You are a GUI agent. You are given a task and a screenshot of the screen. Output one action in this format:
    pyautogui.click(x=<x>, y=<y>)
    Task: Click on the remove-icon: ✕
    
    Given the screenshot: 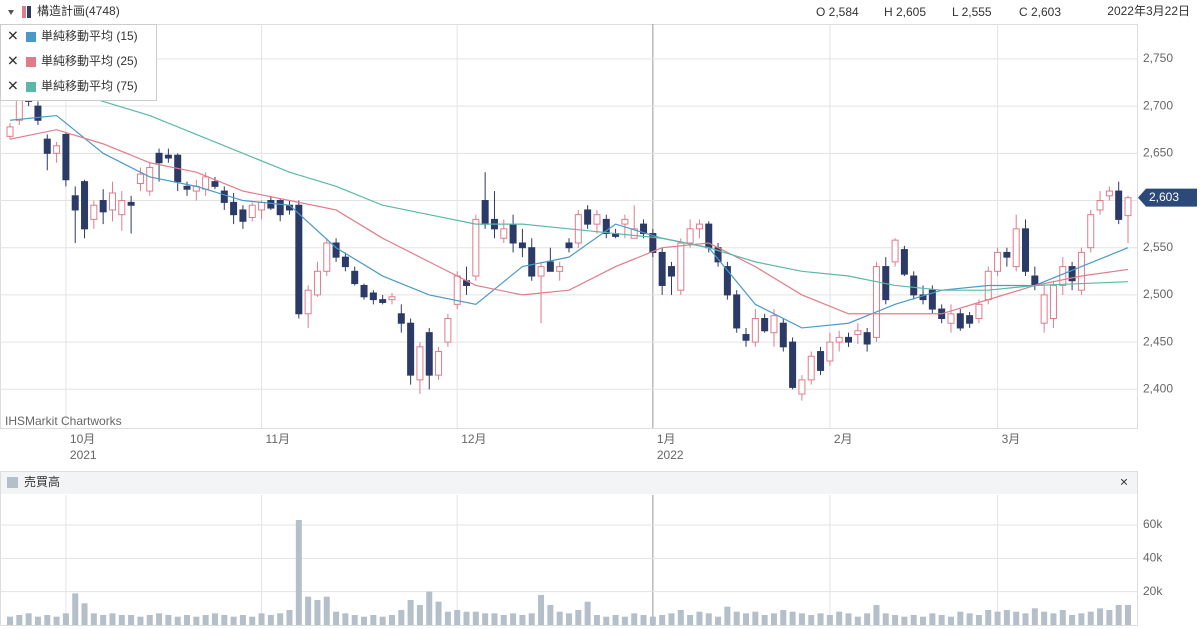 What is the action you would take?
    pyautogui.click(x=13, y=86)
    